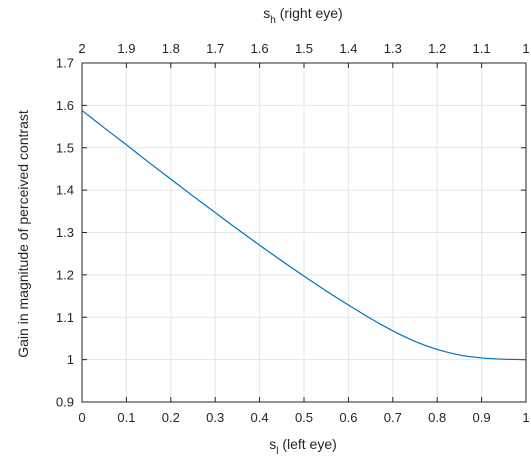 The image size is (531, 462). I want to click on x-tick-label: 0.3, so click(215, 417).